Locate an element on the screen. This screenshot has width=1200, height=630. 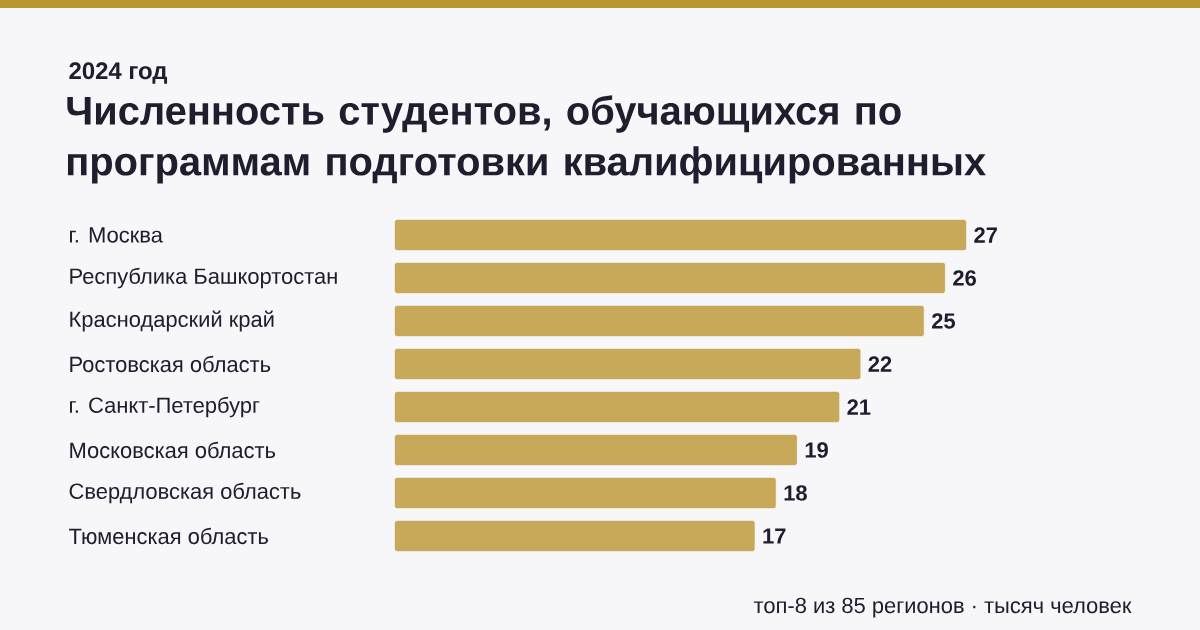
data-label: 25 is located at coordinates (943, 321).